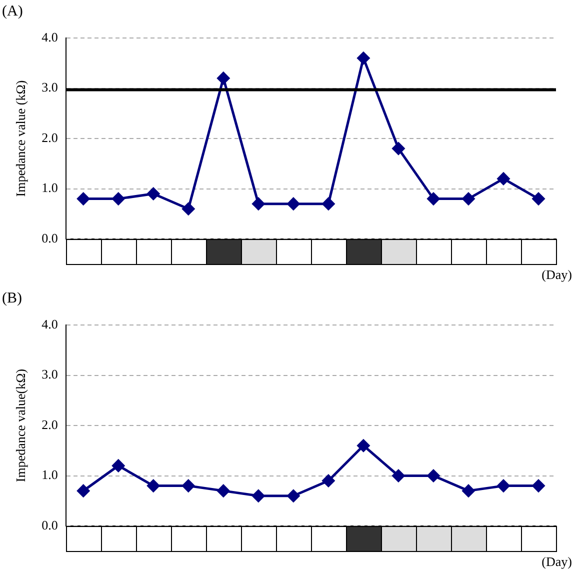 This screenshot has height=574, width=576. What do you see at coordinates (20, 138) in the screenshot?
I see `y-axis-title: Impedance value (kΩ)` at bounding box center [20, 138].